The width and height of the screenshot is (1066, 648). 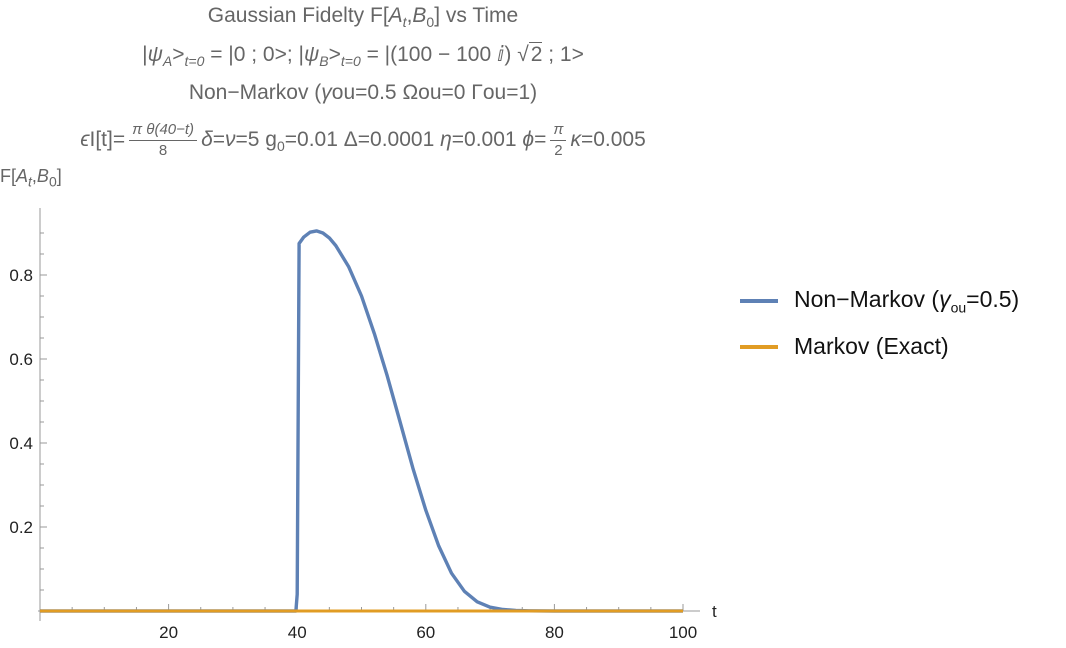 I want to click on legend-label-markov: Markov (Exact), so click(x=871, y=346).